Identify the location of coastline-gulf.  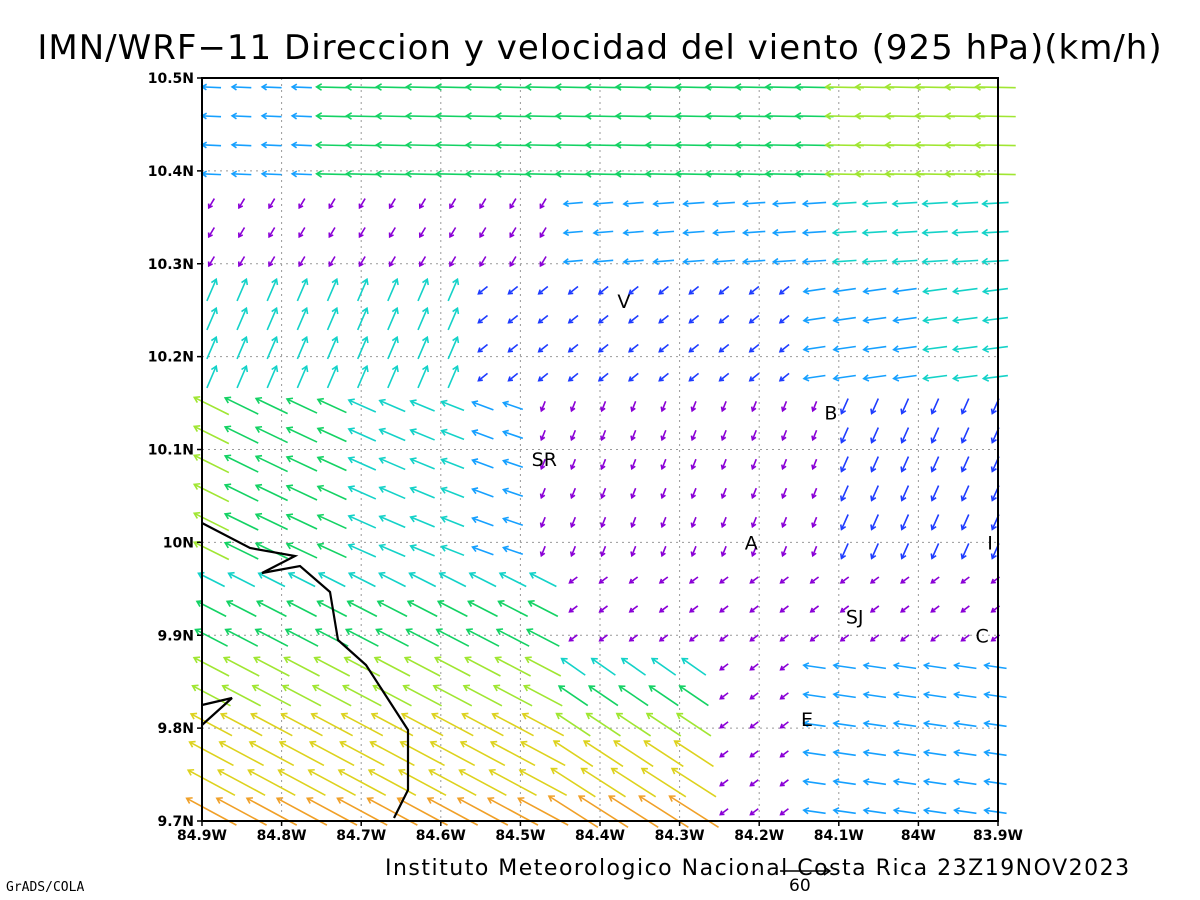
(217, 711).